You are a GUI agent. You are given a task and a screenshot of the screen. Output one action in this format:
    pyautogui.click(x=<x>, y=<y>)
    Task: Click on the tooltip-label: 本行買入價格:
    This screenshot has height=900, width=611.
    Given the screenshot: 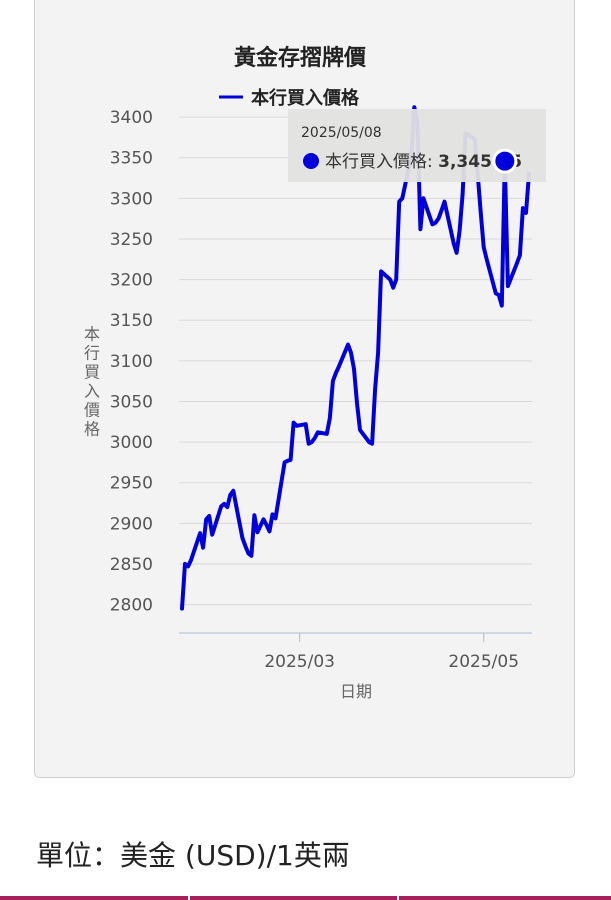 What is the action you would take?
    pyautogui.click(x=381, y=162)
    